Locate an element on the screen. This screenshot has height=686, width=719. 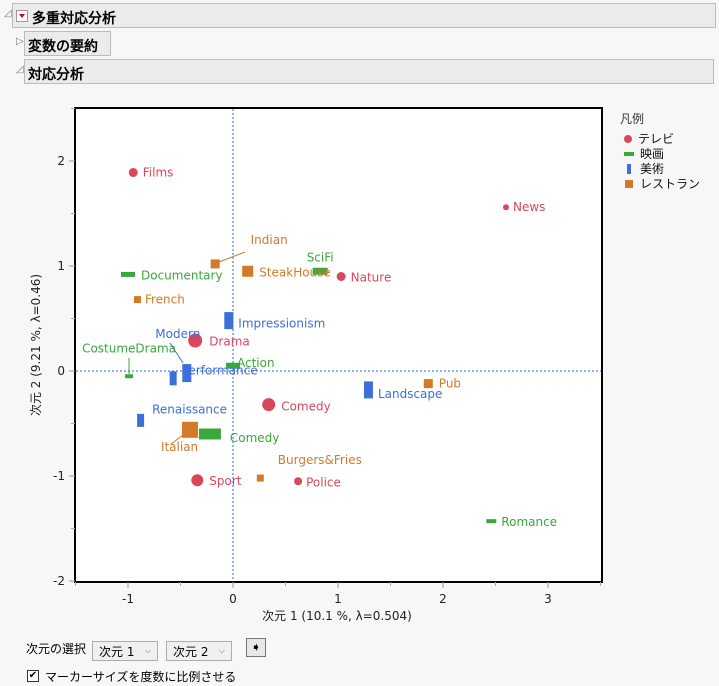
data-point: SteakHouse is located at coordinates (286, 272).